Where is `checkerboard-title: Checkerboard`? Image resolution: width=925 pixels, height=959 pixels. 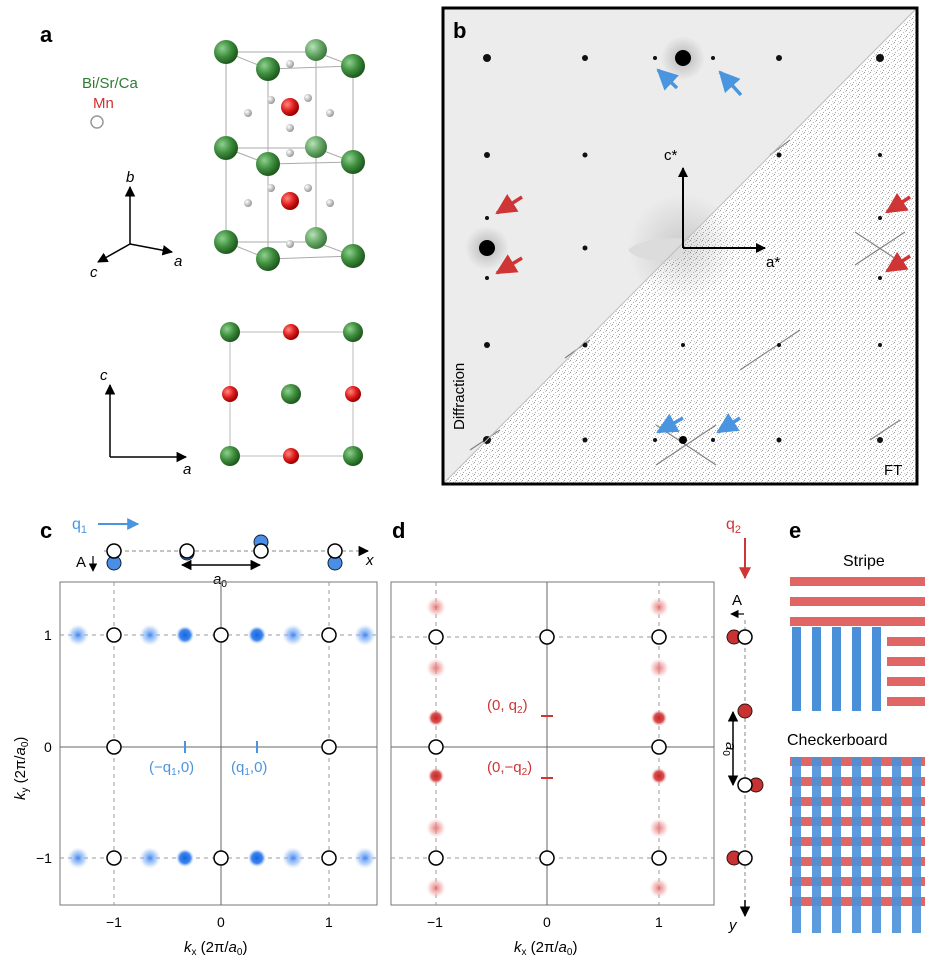
checkerboard-title: Checkerboard is located at coordinates (837, 740).